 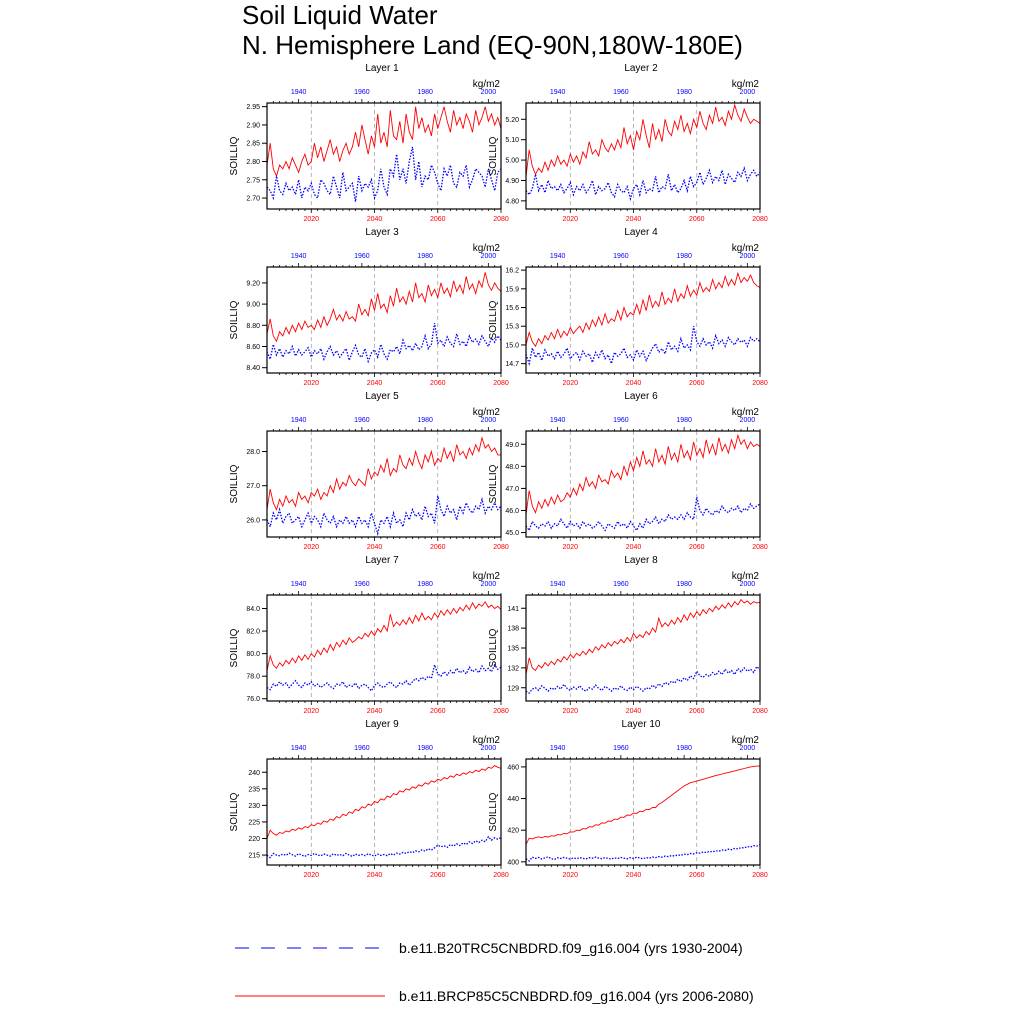 I want to click on y-tick-label: 9.20, so click(x=253, y=283).